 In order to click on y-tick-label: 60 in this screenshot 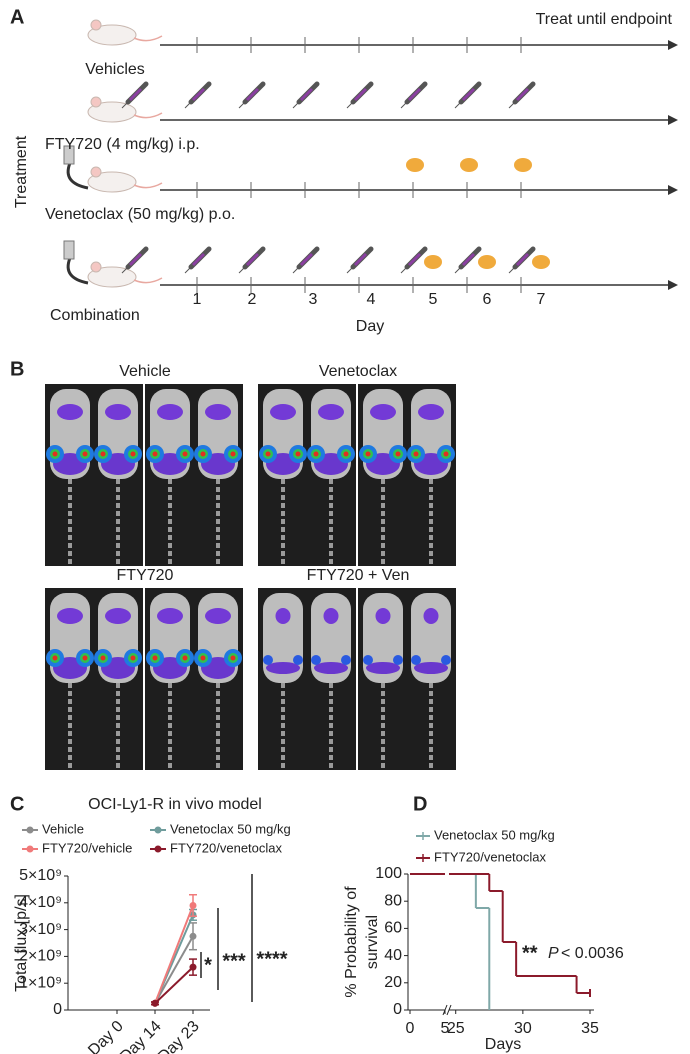, I will do `click(393, 928)`.